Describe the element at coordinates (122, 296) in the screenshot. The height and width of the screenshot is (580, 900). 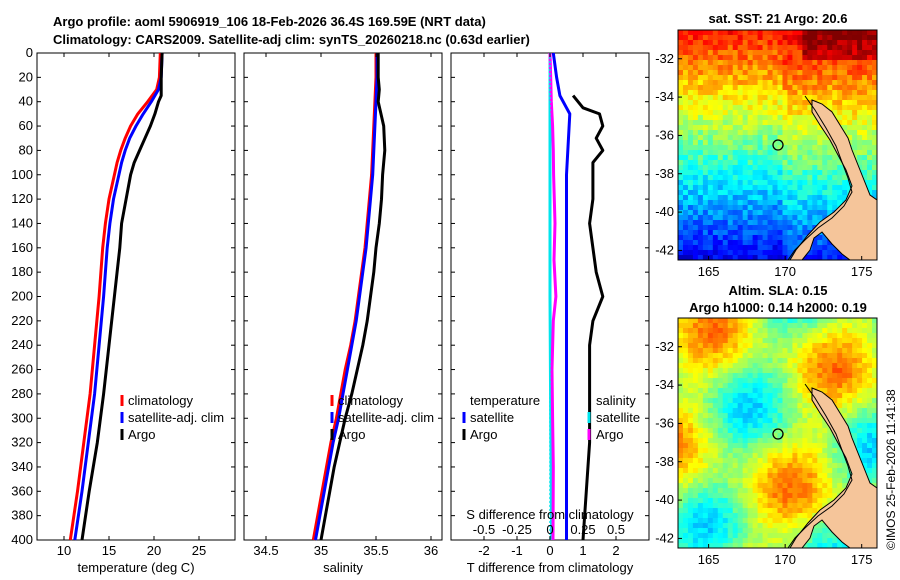
I see `series-line-argo` at that location.